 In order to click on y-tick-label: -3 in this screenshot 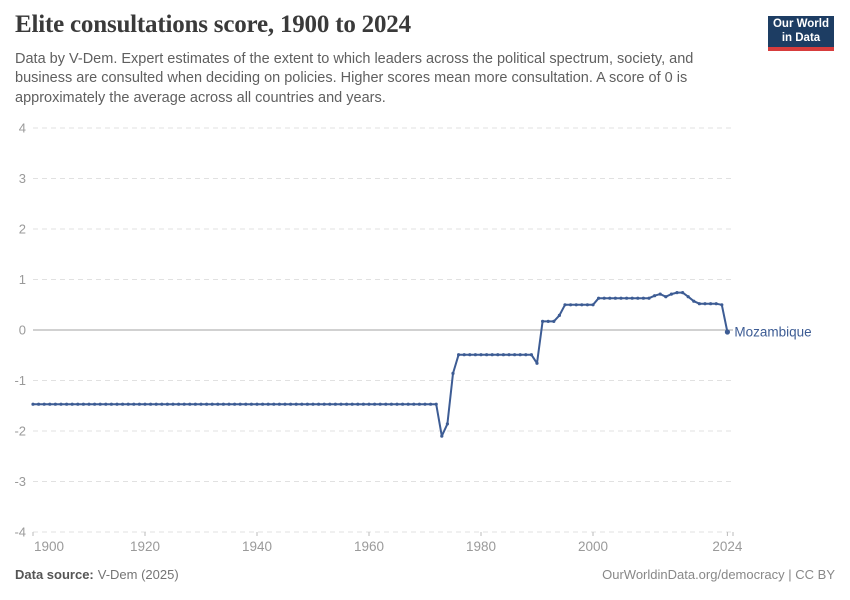, I will do `click(20, 481)`.